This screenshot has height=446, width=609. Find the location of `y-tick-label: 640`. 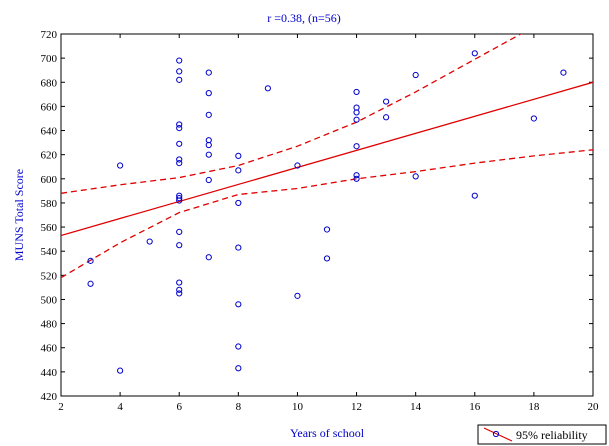

y-tick-label: 640 is located at coordinates (49, 132).